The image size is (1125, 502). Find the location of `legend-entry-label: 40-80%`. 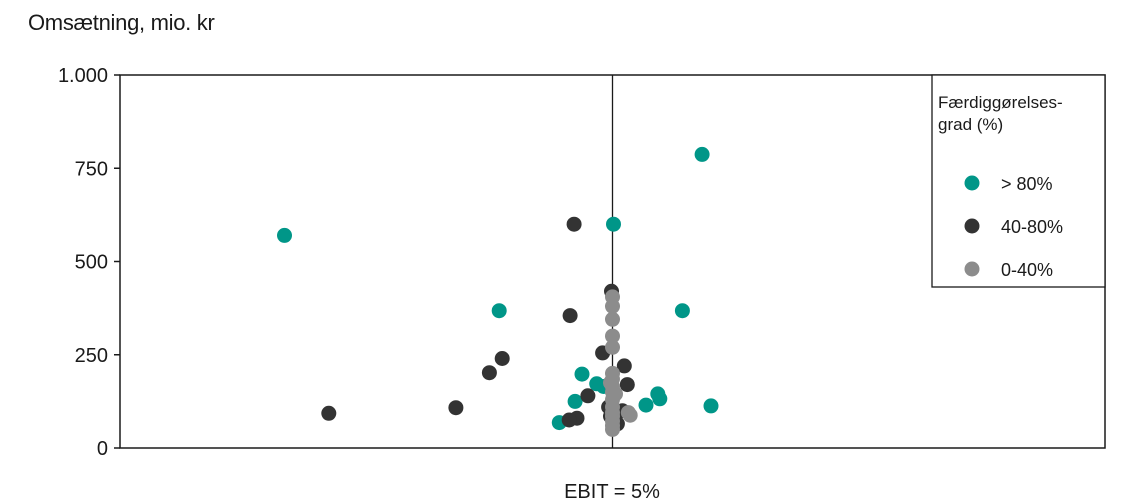

legend-entry-label: 40-80% is located at coordinates (1032, 227).